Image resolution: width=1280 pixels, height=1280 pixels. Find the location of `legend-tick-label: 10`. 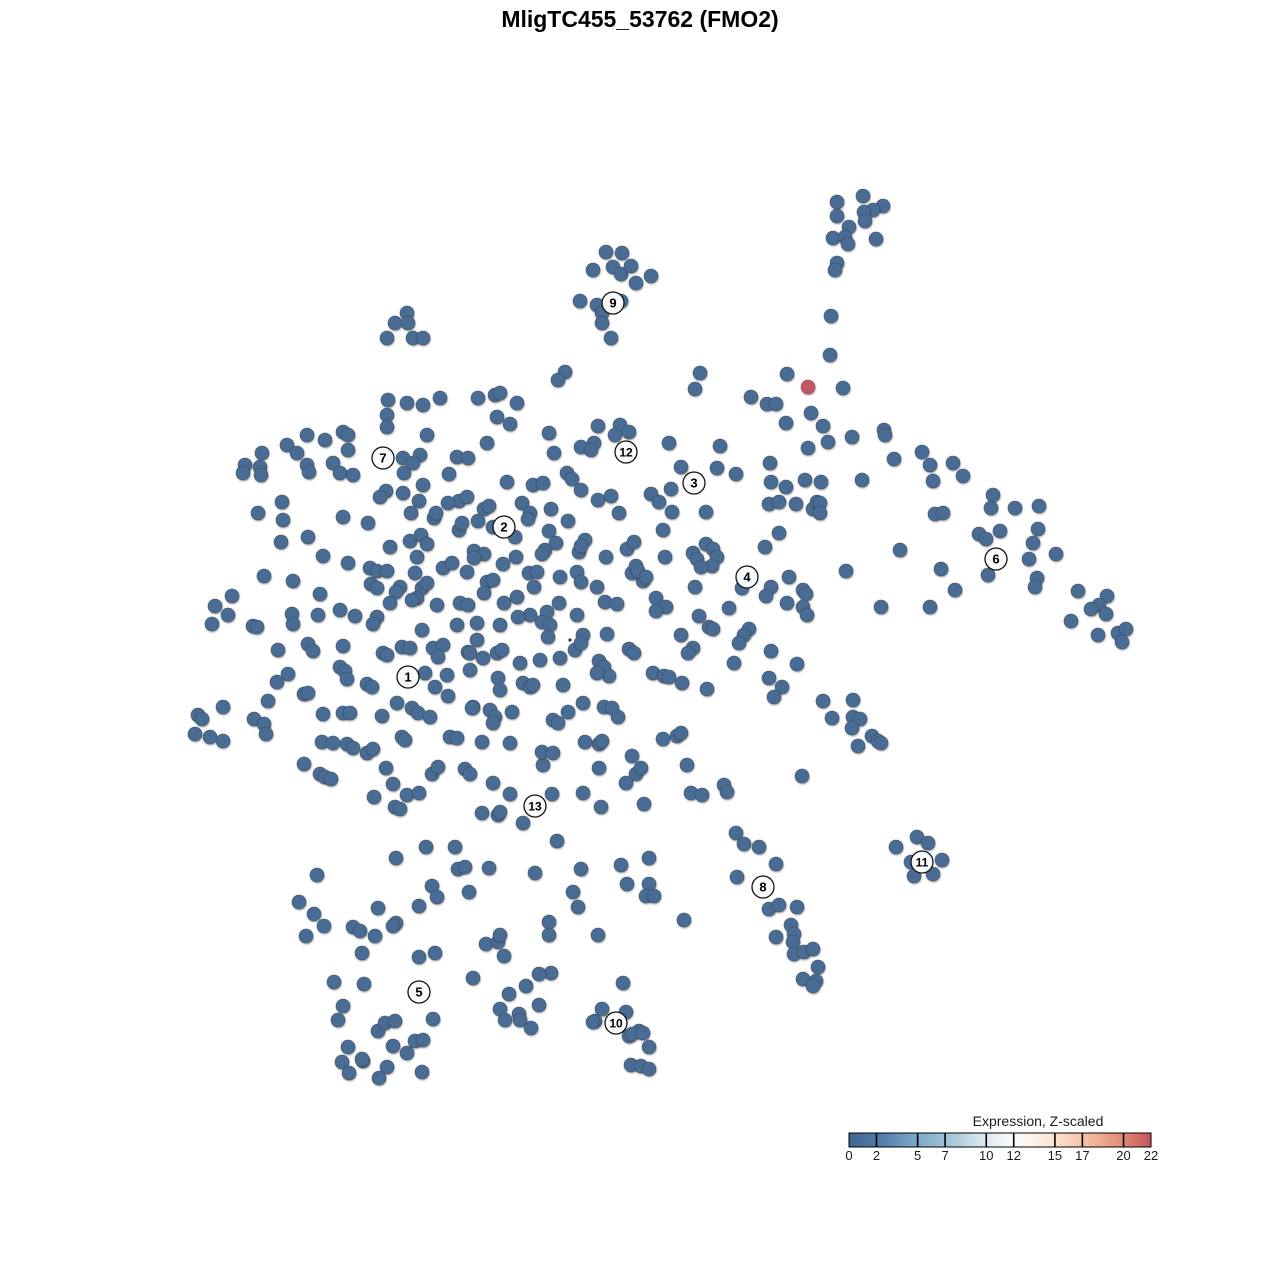

legend-tick-label: 10 is located at coordinates (986, 1155).